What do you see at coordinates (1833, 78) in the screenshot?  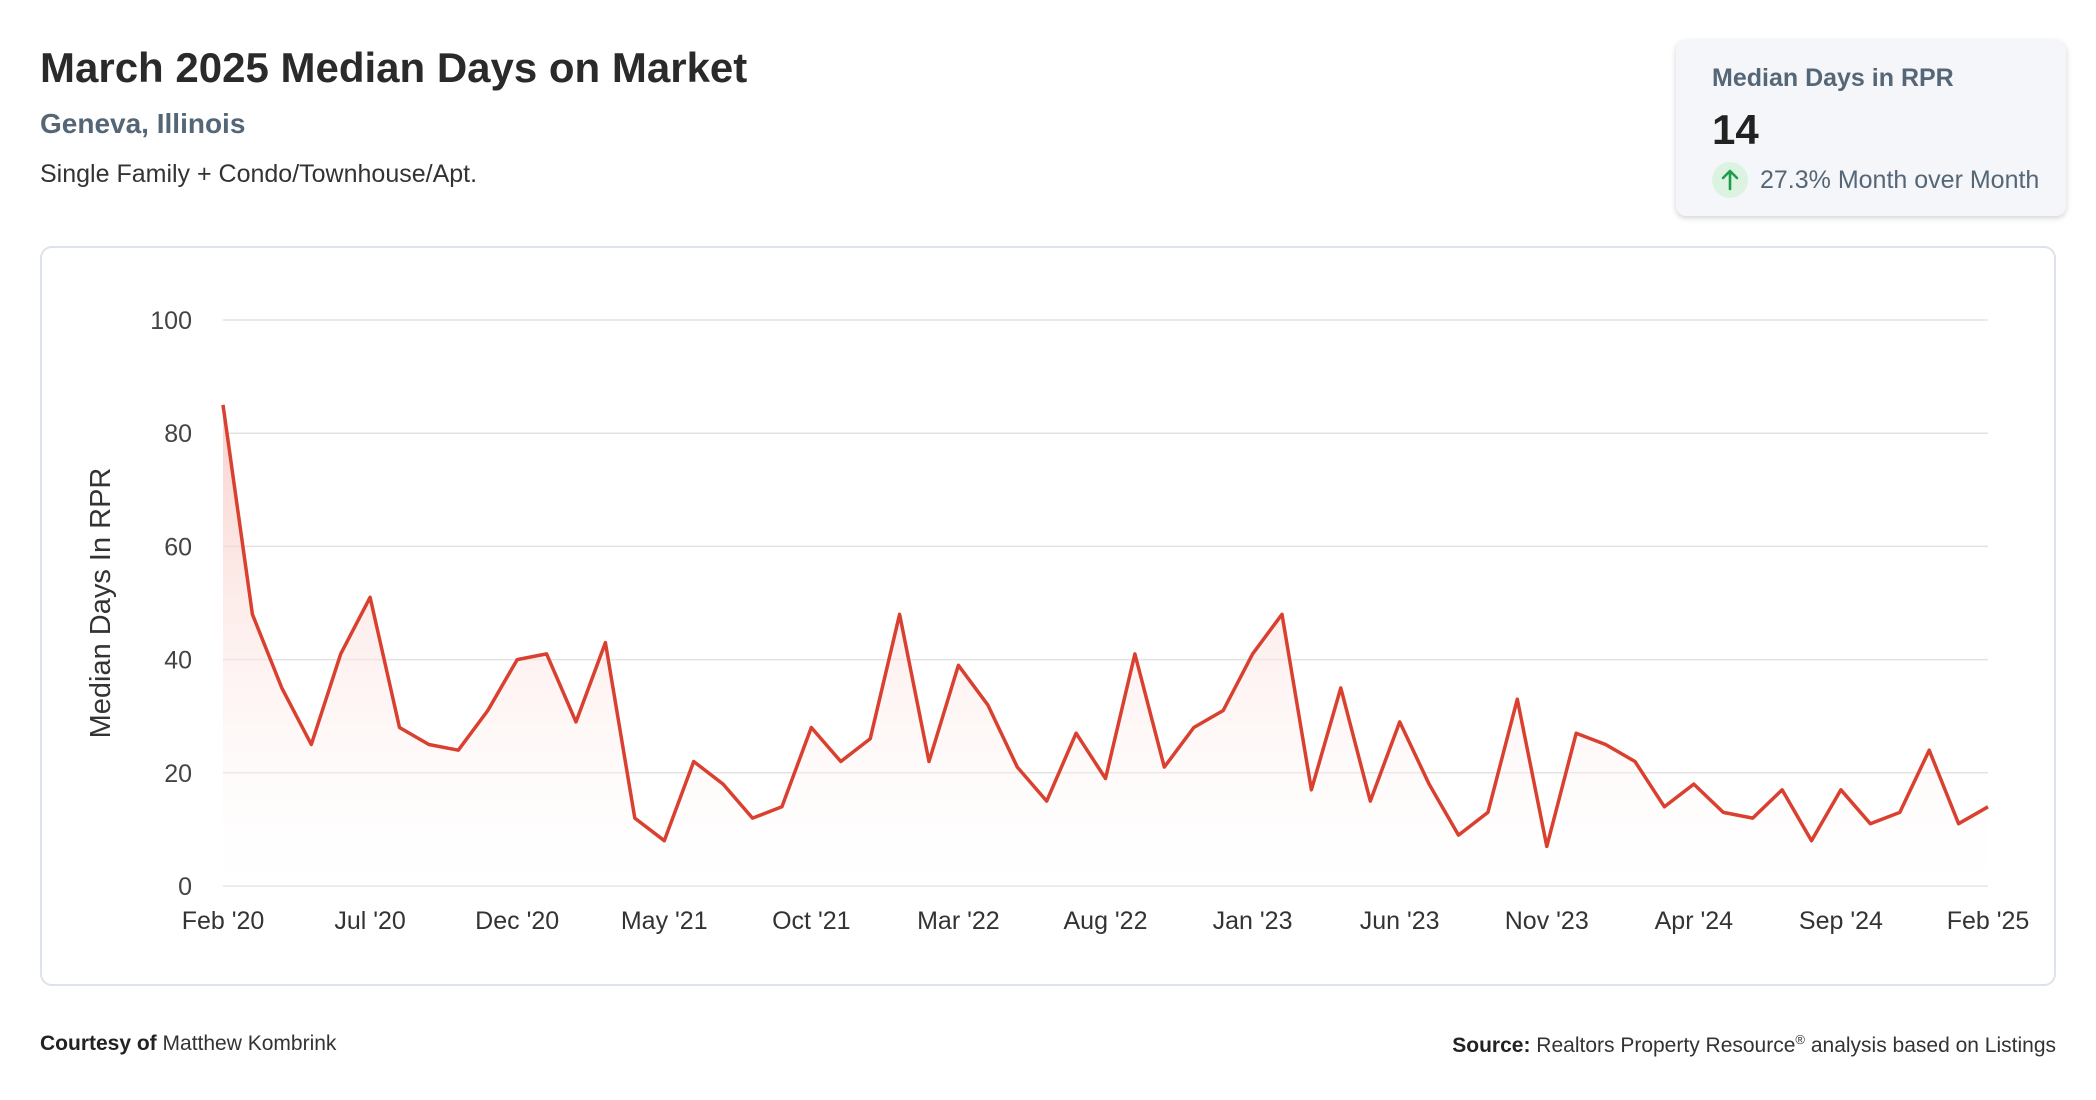 I see `stat-label: Median Days in RPR` at bounding box center [1833, 78].